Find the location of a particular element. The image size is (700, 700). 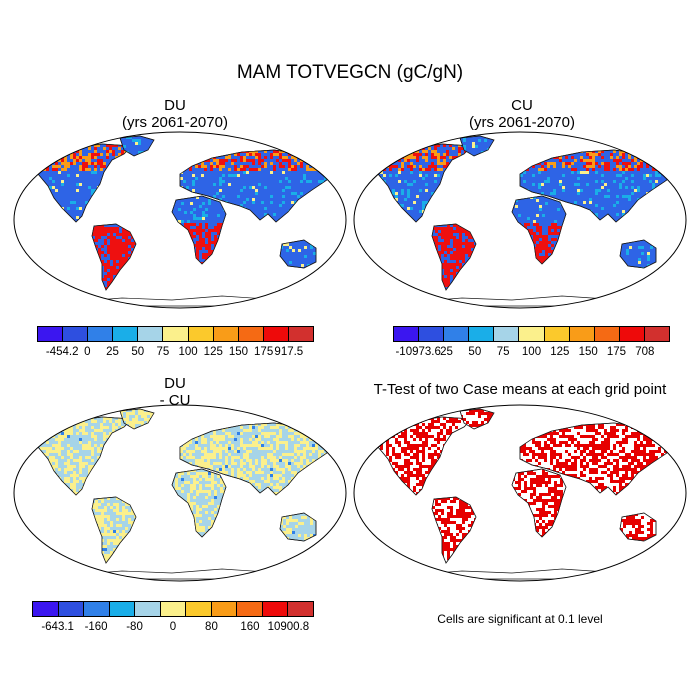

colorbar-tick-label: 917.5 is located at coordinates (289, 352).